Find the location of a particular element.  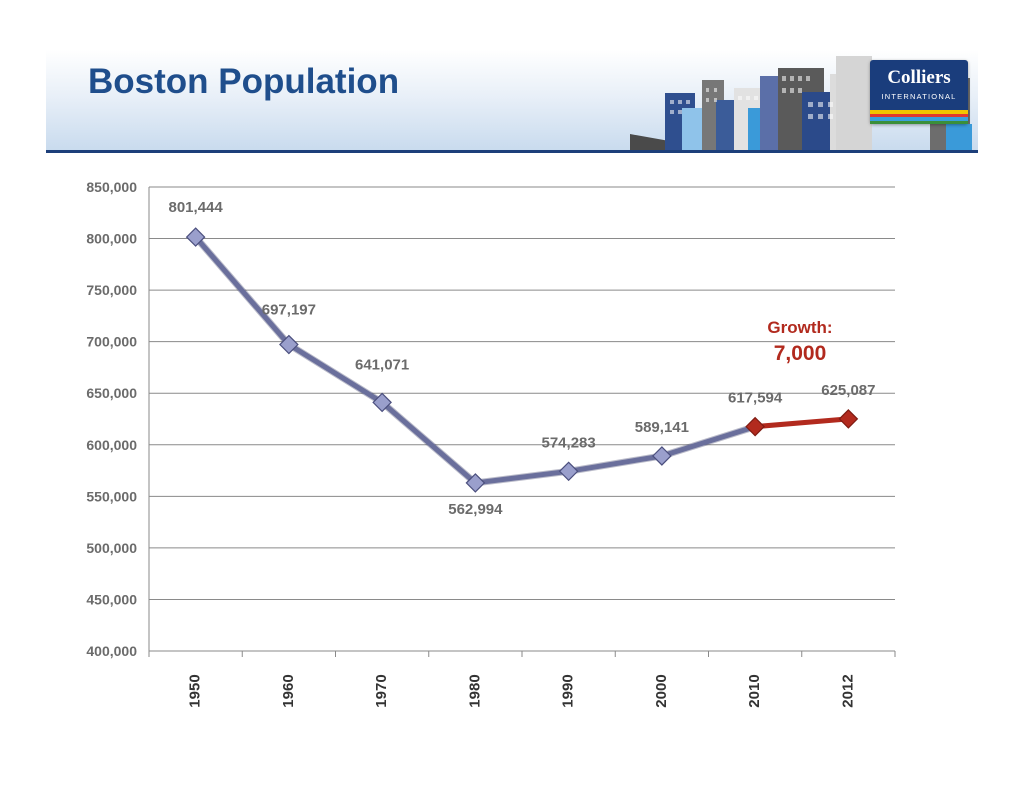

x-tick-label: 2000 is located at coordinates (661, 690).